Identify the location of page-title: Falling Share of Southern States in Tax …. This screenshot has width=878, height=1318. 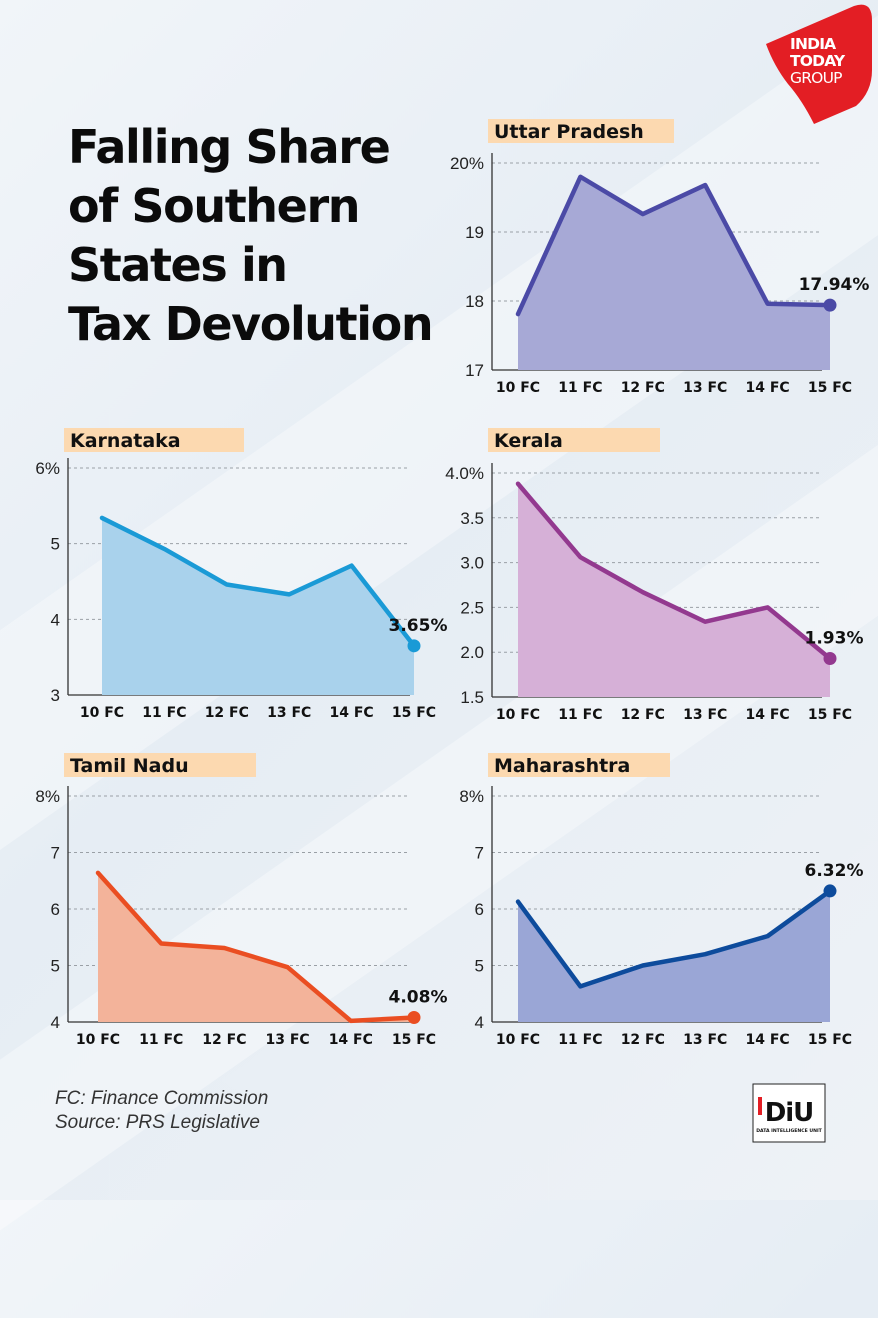
(268, 236).